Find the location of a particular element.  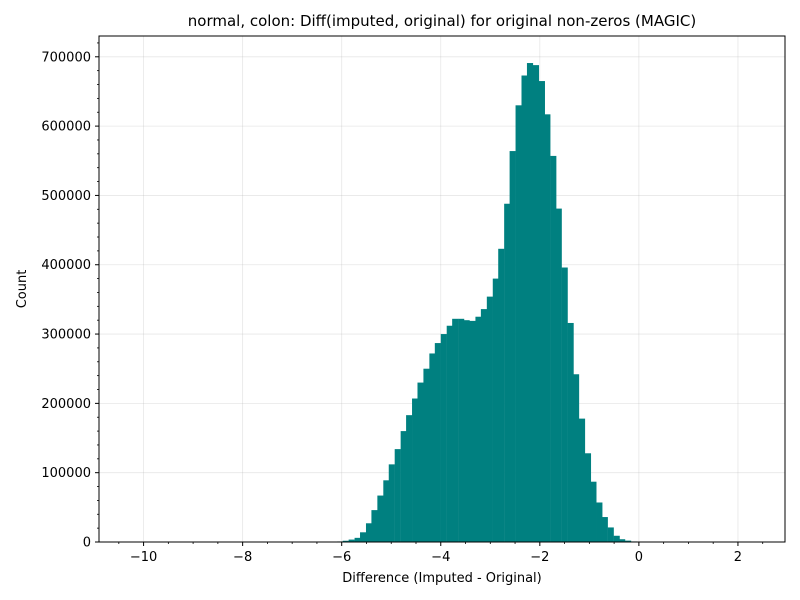

x-tick-label: −10 is located at coordinates (143, 557).